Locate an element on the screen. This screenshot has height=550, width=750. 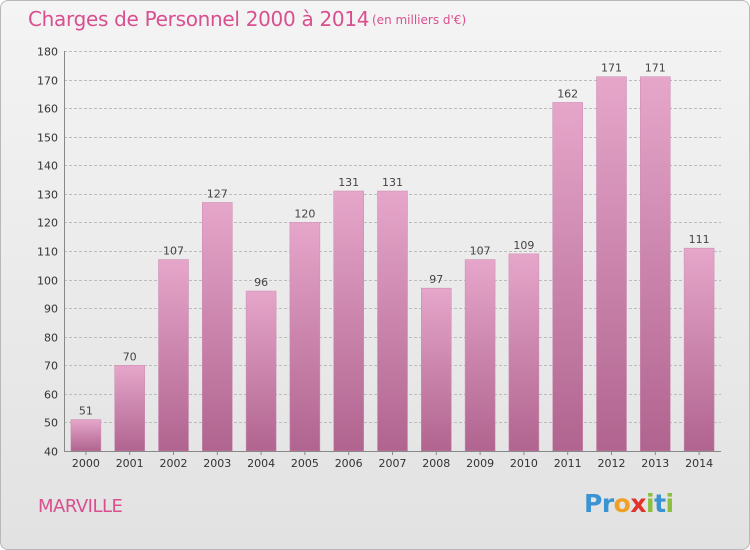
y-tick-label: 70 is located at coordinates (51, 366).